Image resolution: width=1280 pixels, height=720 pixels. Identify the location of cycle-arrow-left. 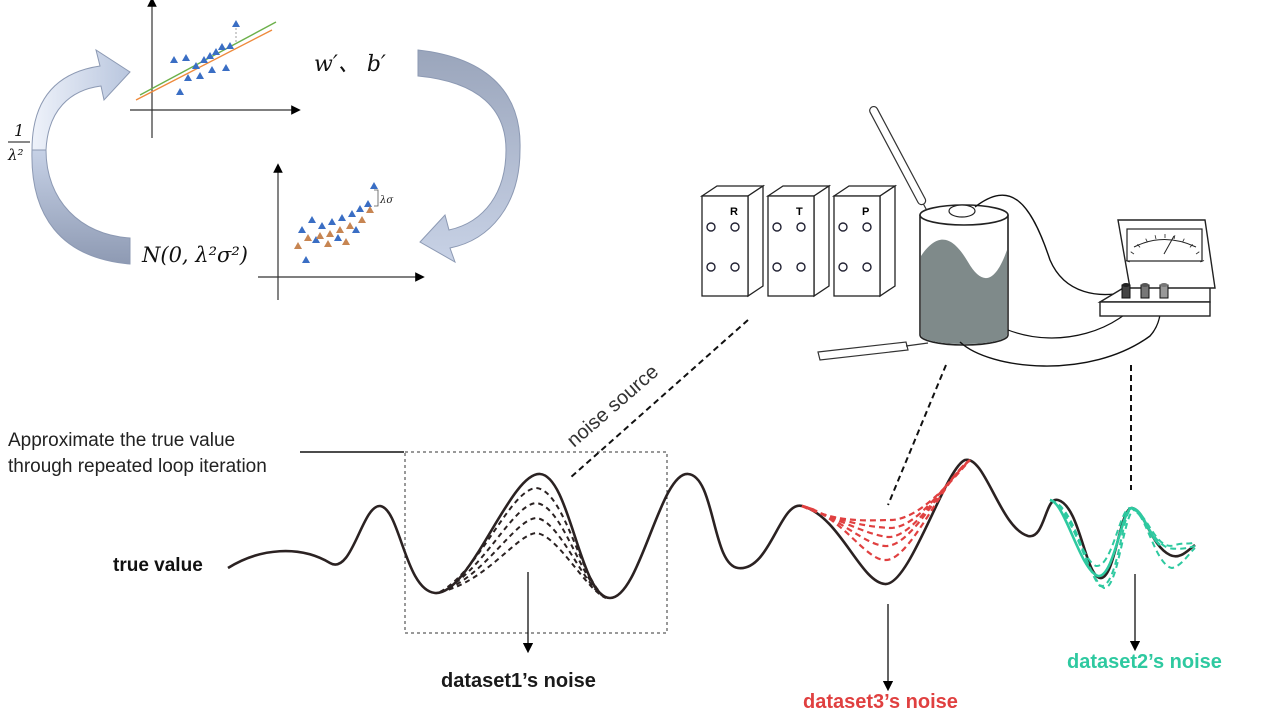
(81, 207).